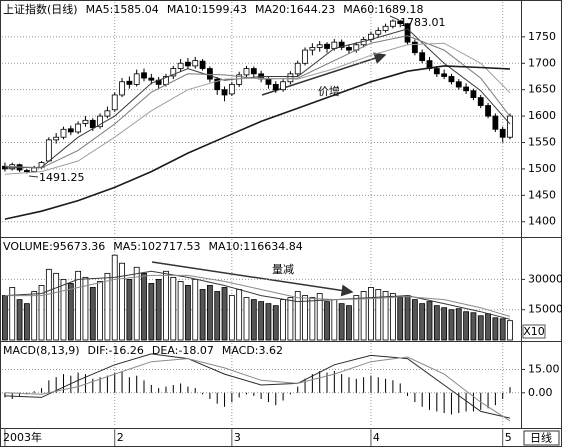 Image resolution: width=562 pixels, height=447 pixels. Describe the element at coordinates (120, 437) in the screenshot. I see `x-tick-label: 2` at that location.